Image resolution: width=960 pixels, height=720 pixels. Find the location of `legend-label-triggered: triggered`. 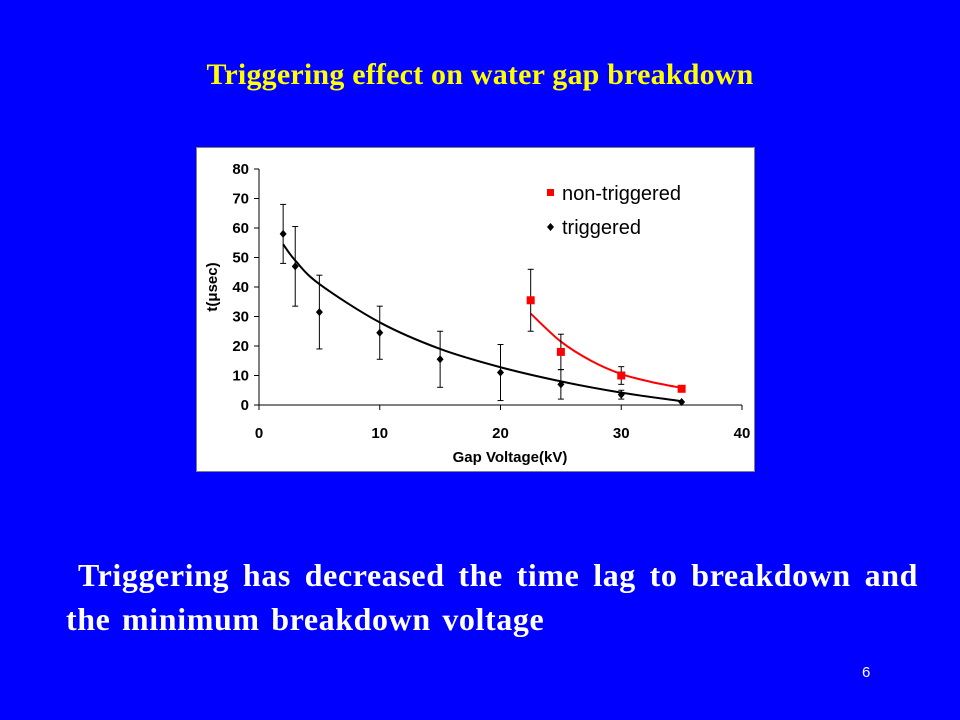

legend-label-triggered: triggered is located at coordinates (601, 228).